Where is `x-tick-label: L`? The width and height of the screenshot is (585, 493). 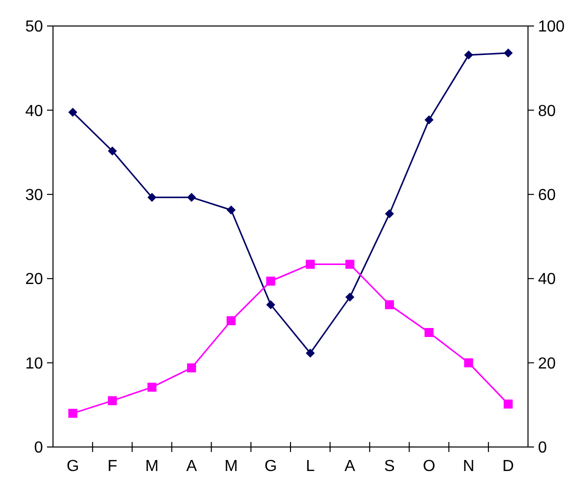 x-tick-label: L is located at coordinates (310, 466).